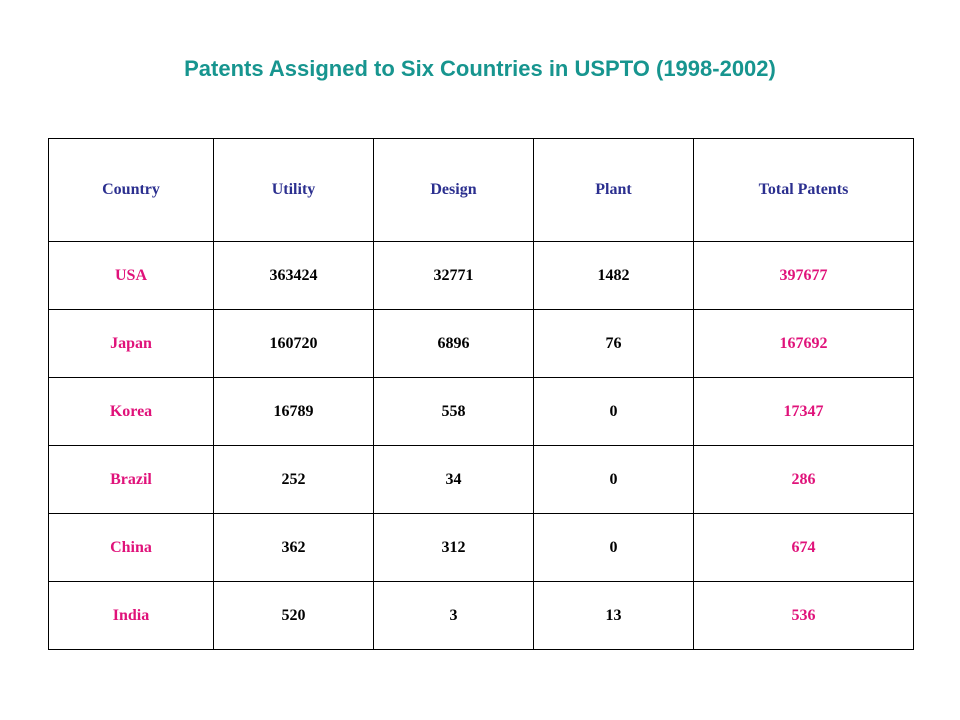 The width and height of the screenshot is (960, 720). Describe the element at coordinates (803, 479) in the screenshot. I see `total-cell: 286` at that location.